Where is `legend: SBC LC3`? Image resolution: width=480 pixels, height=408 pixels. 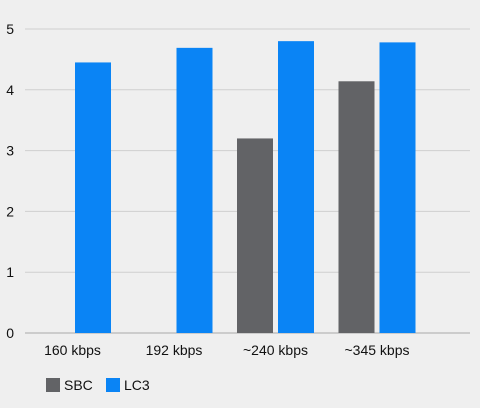
legend: SBC LC3 is located at coordinates (98, 385).